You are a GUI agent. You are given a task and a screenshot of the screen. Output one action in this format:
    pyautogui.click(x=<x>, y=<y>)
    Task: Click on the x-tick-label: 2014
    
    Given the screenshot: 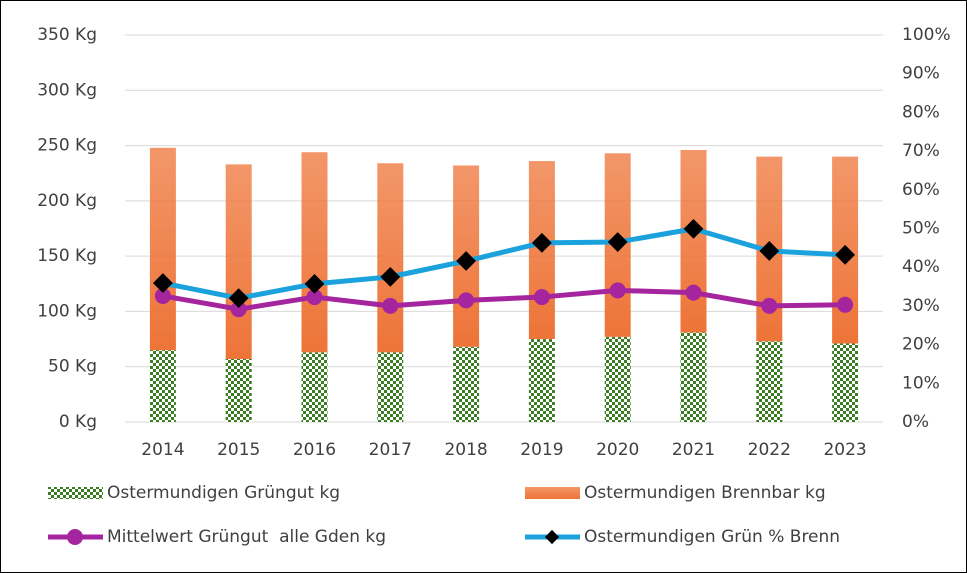 What is the action you would take?
    pyautogui.click(x=162, y=450)
    